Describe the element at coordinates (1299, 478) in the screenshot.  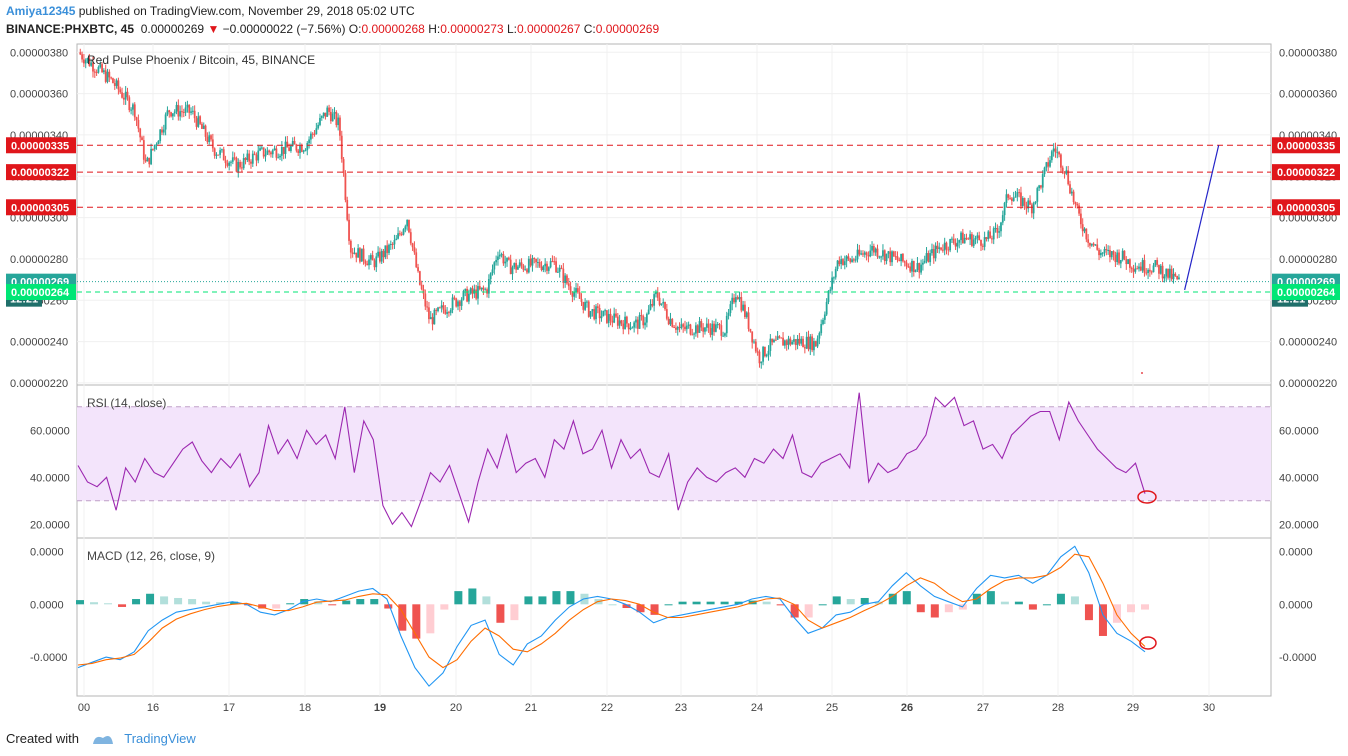
I see `rsi-tick-right: 40.0000` at that location.